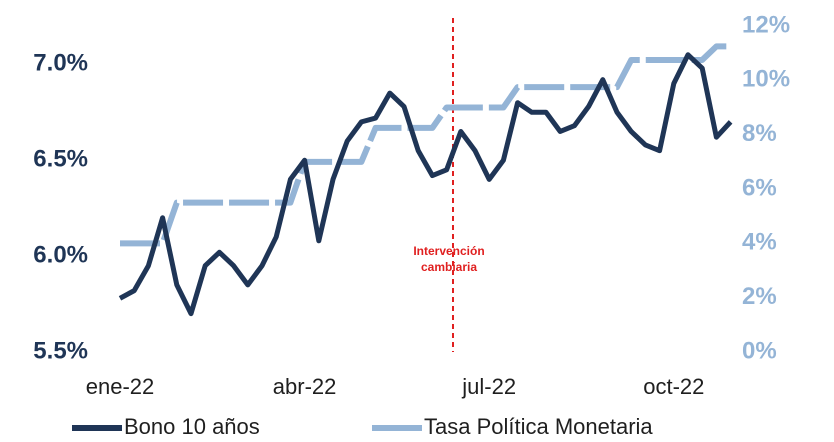  What do you see at coordinates (766, 79) in the screenshot?
I see `y2-tick-label: 10%` at bounding box center [766, 79].